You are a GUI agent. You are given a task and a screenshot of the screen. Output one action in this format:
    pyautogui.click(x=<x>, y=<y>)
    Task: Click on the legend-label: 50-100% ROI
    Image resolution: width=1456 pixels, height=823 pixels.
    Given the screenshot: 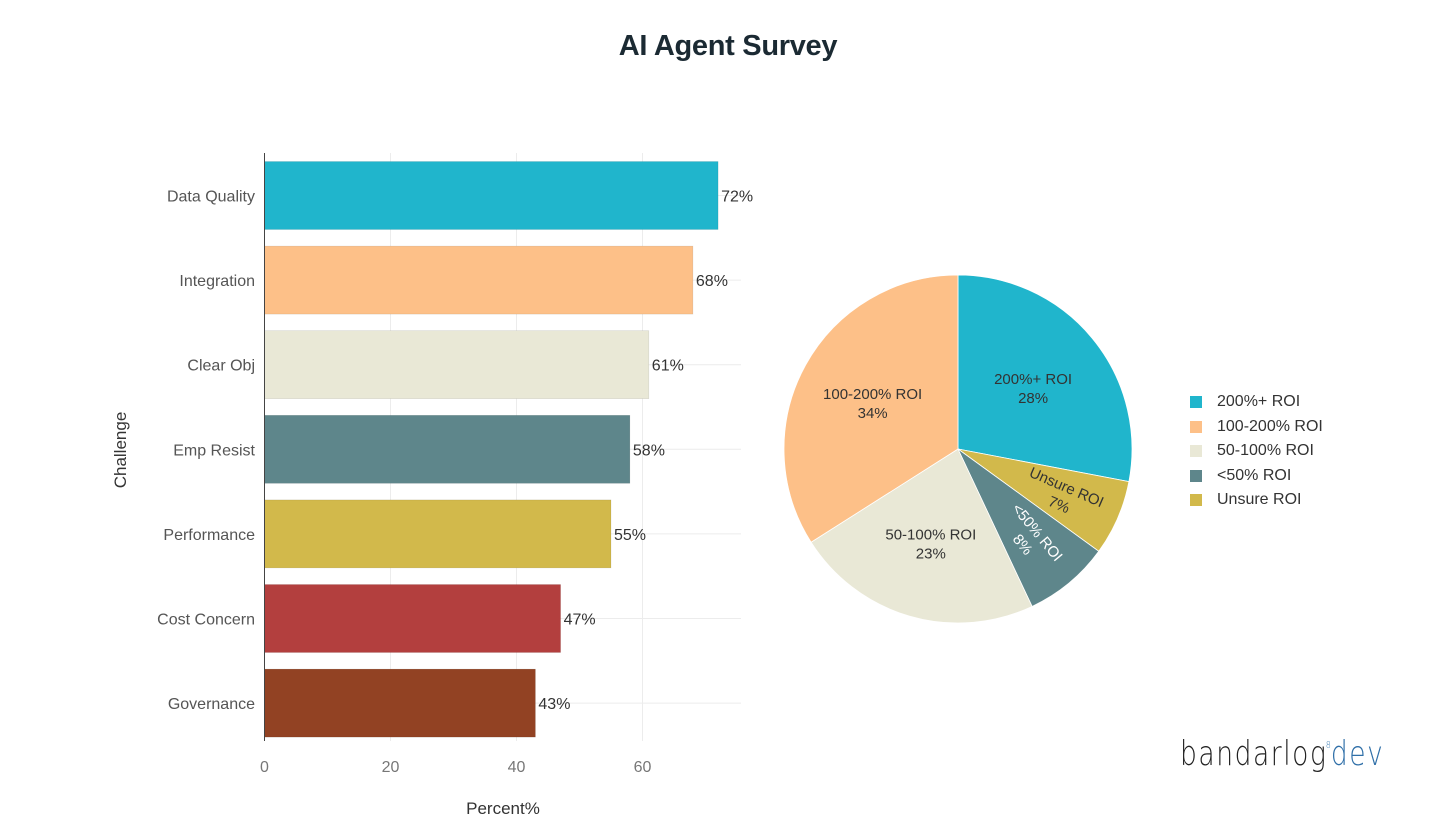 What is the action you would take?
    pyautogui.click(x=1265, y=451)
    